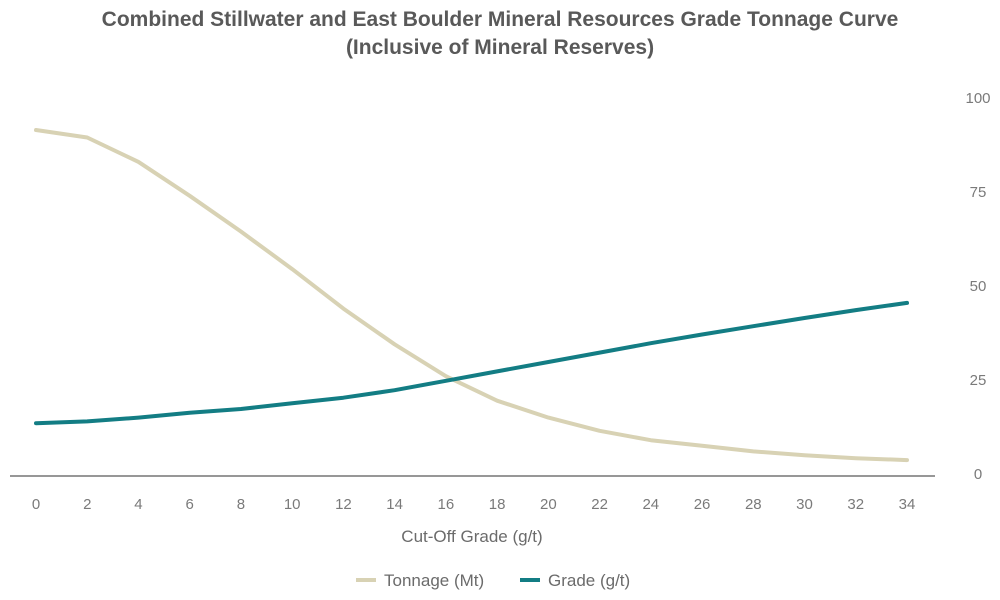 Image resolution: width=1000 pixels, height=600 pixels. Describe the element at coordinates (343, 504) in the screenshot. I see `x-tick-label: 12` at that location.